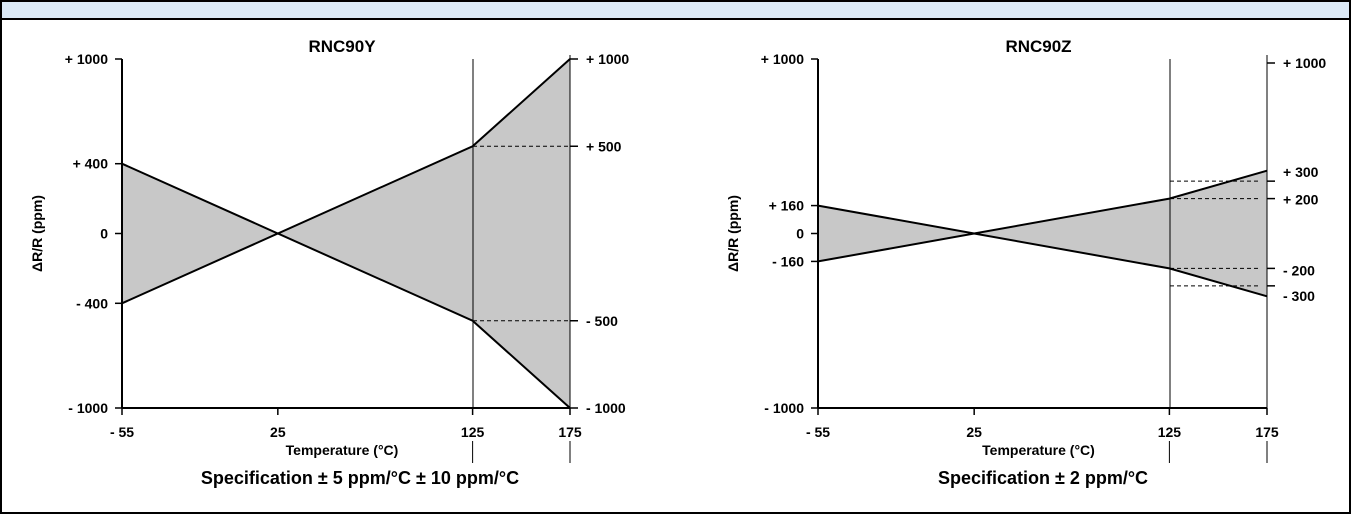 The image size is (1351, 514). Describe the element at coordinates (602, 321) in the screenshot. I see `y-tick-label-right: - 500` at that location.